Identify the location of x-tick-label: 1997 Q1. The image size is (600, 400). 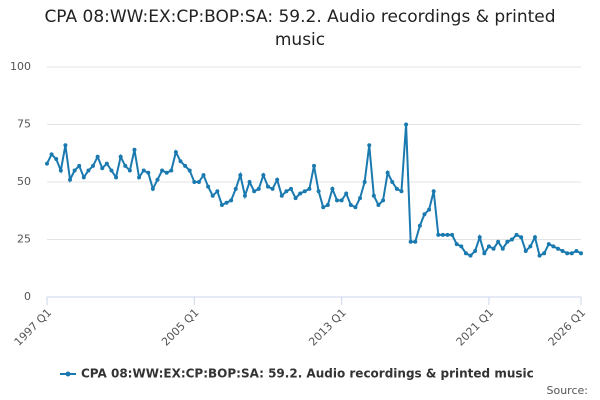
(33, 327).